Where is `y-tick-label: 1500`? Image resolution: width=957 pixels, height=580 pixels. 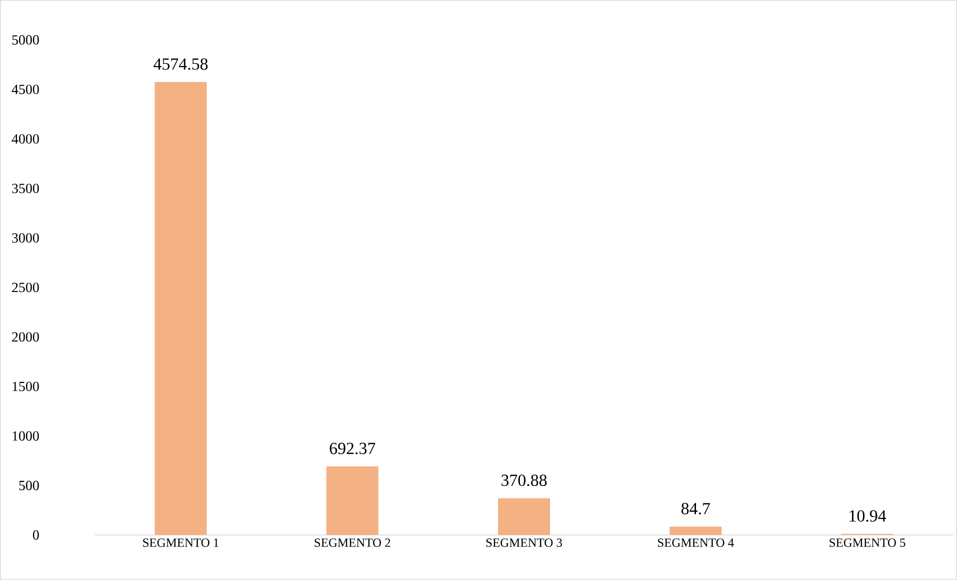 y-tick-label: 1500 is located at coordinates (25, 387).